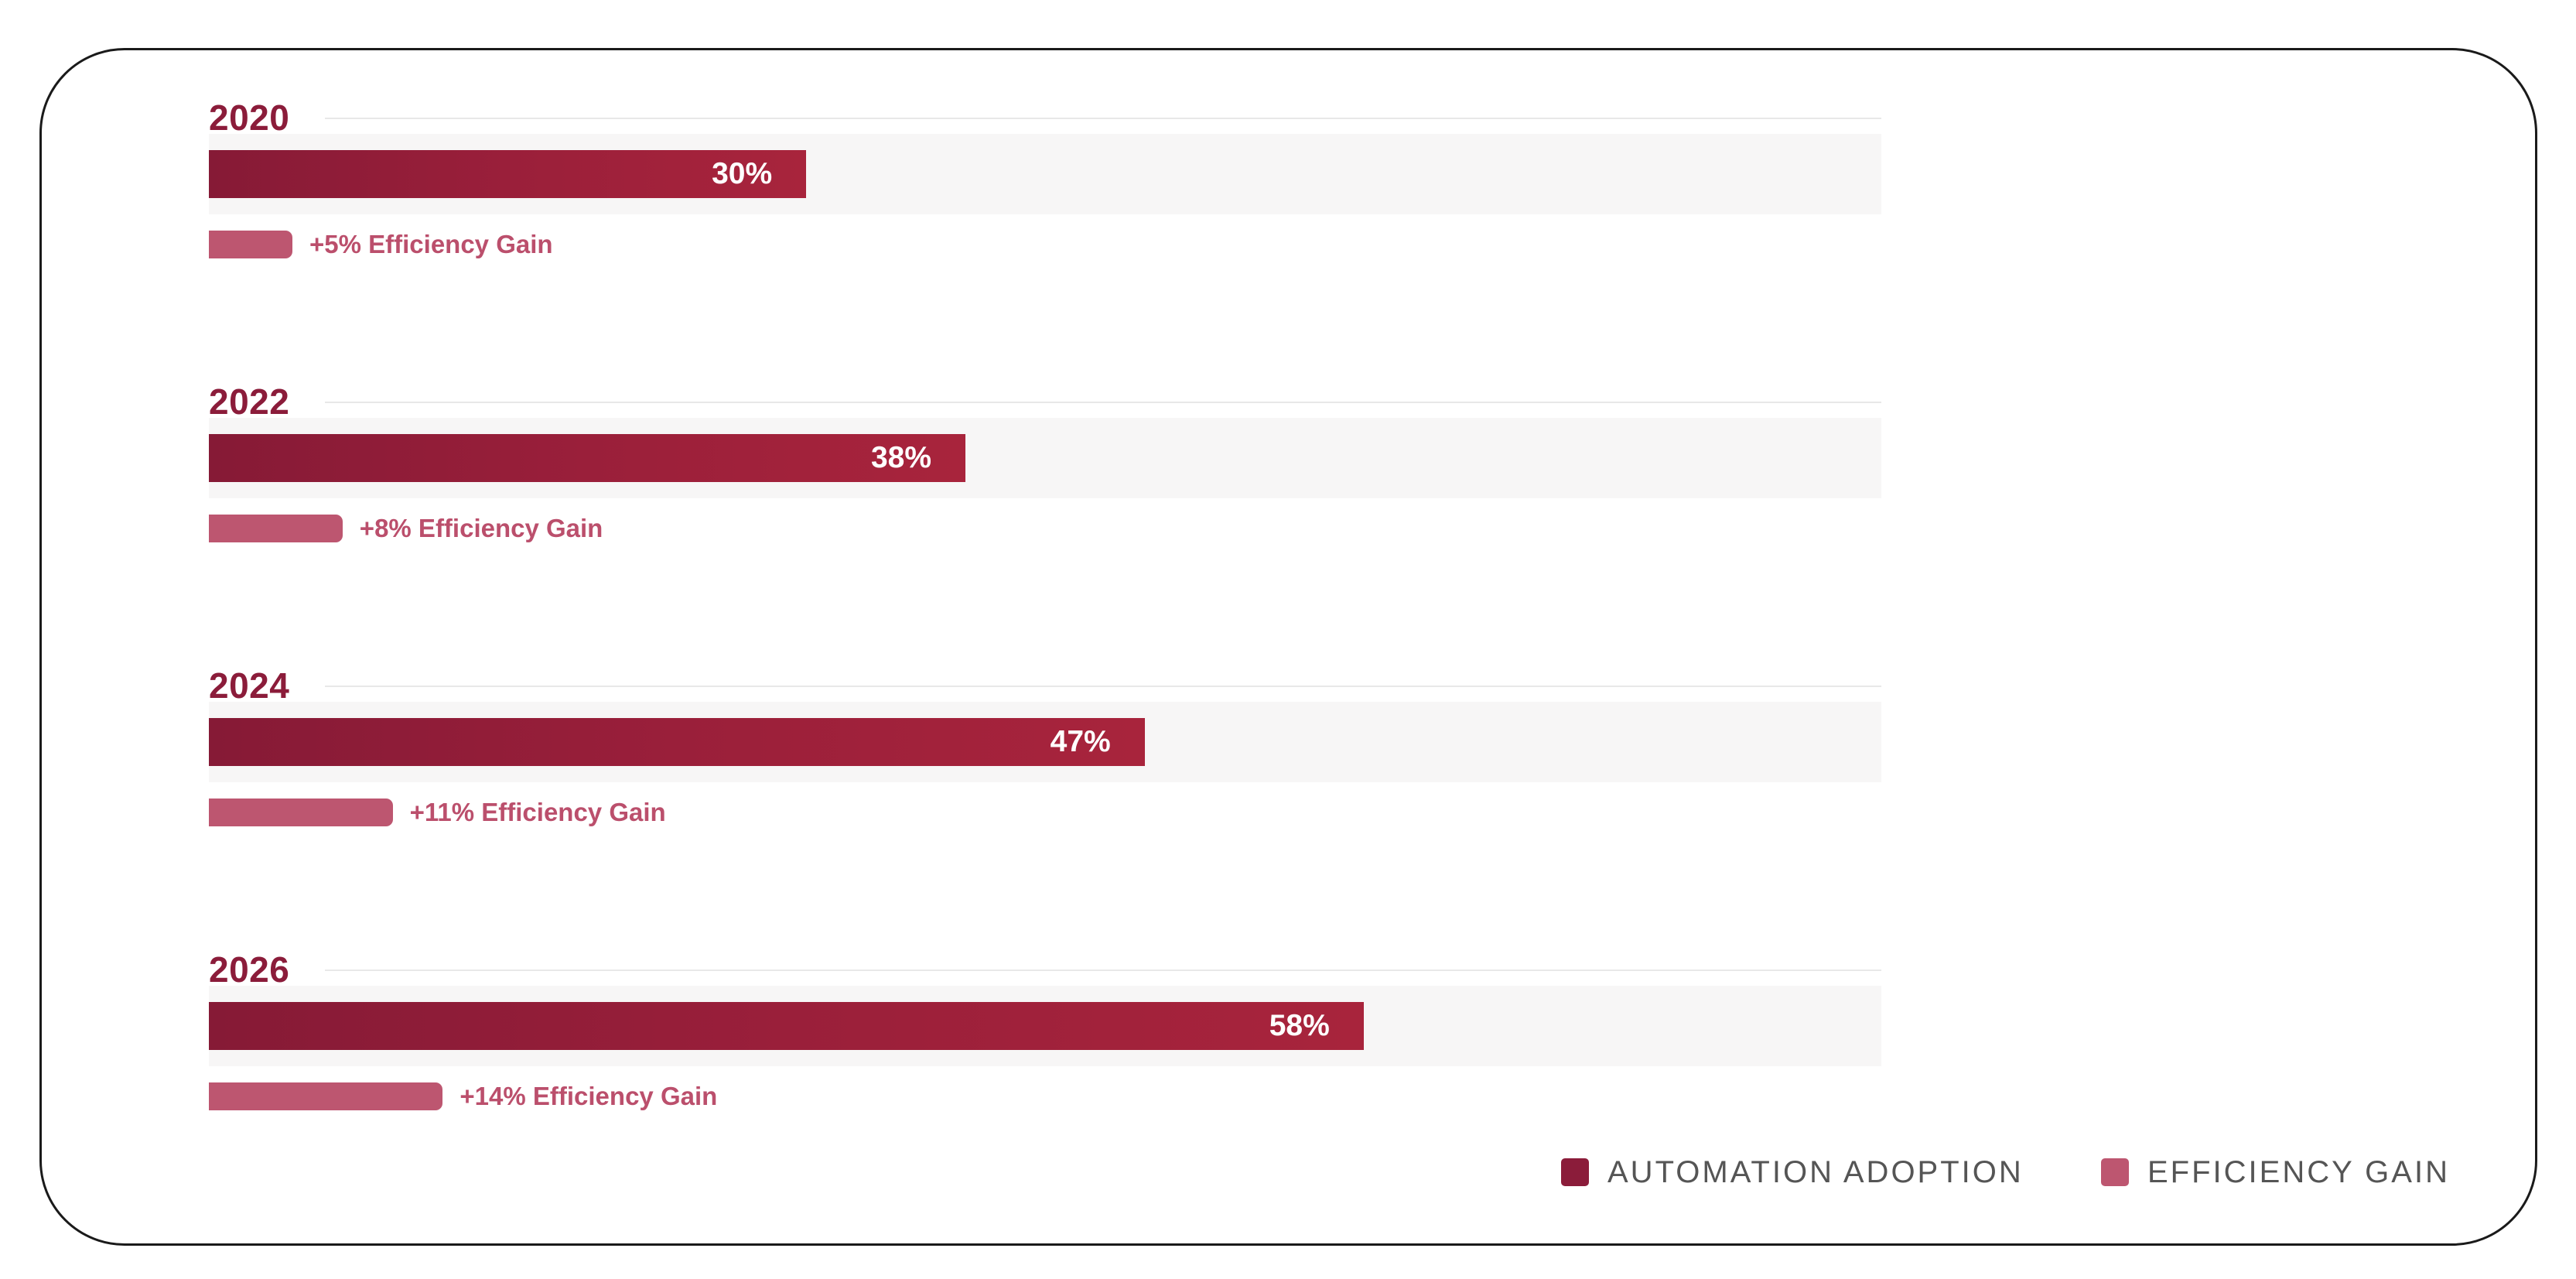  Describe the element at coordinates (742, 173) in the screenshot. I see `adoption-value-label: 30%` at that location.